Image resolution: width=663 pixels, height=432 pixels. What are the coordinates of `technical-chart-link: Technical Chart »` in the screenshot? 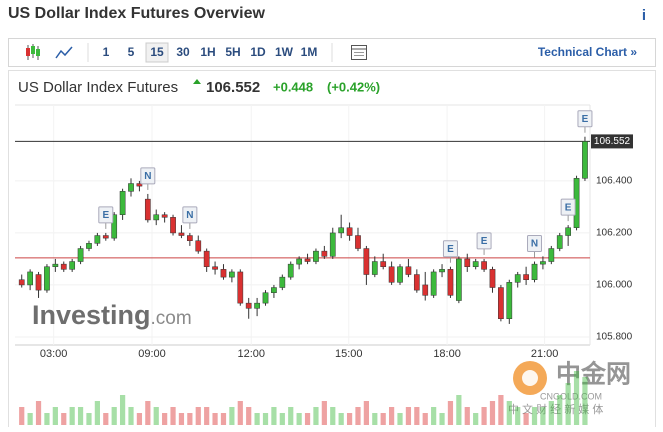 It's located at (587, 52).